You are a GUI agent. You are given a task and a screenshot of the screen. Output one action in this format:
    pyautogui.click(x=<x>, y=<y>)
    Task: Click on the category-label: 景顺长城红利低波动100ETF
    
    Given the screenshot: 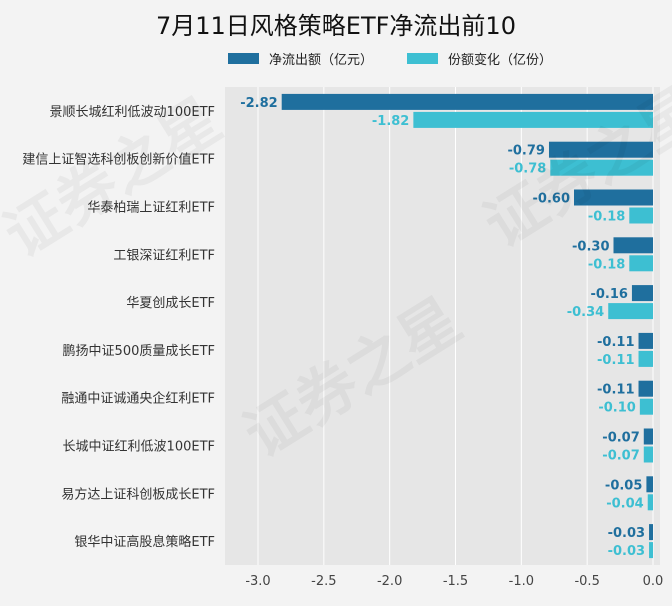 What is the action you would take?
    pyautogui.click(x=132, y=112)
    